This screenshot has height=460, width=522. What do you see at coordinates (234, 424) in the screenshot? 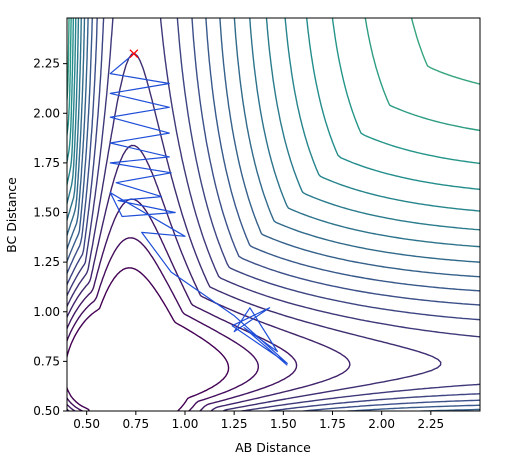
I see `x-tick-label: 1.25` at bounding box center [234, 424].